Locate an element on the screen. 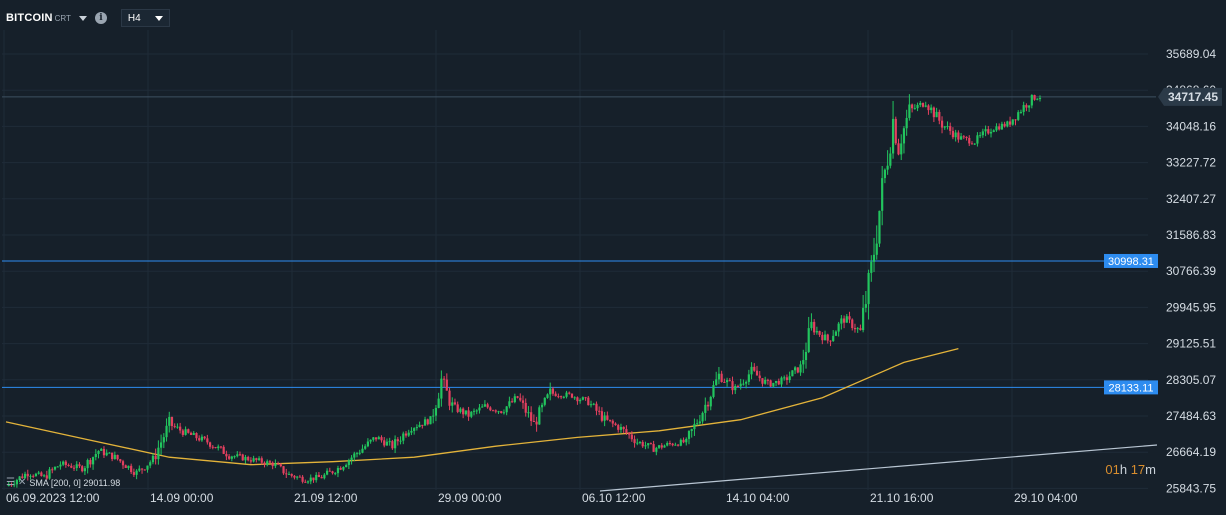 This screenshot has height=515, width=1226. price-tick-label: 27484.63 is located at coordinates (1191, 416).